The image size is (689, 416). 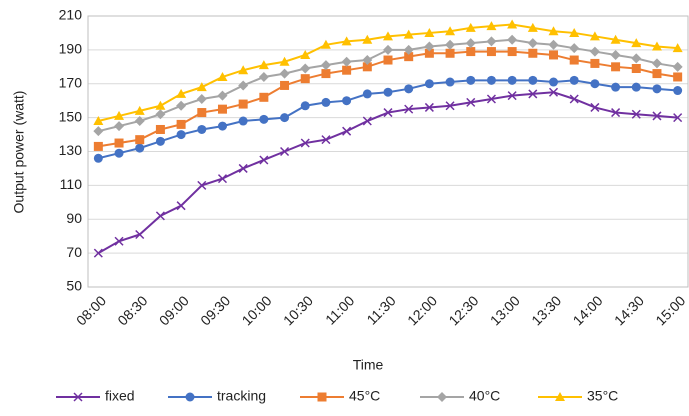 I want to click on legend-label: 40°C, so click(x=484, y=396).